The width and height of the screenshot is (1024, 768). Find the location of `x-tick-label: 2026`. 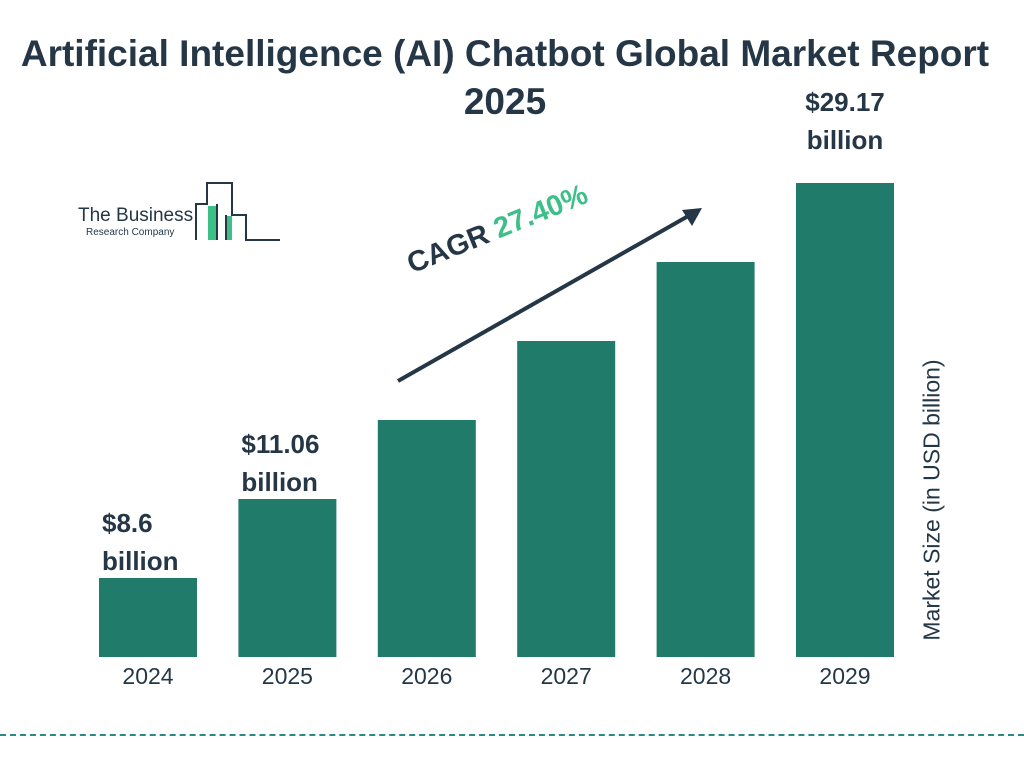

x-tick-label: 2026 is located at coordinates (427, 676).